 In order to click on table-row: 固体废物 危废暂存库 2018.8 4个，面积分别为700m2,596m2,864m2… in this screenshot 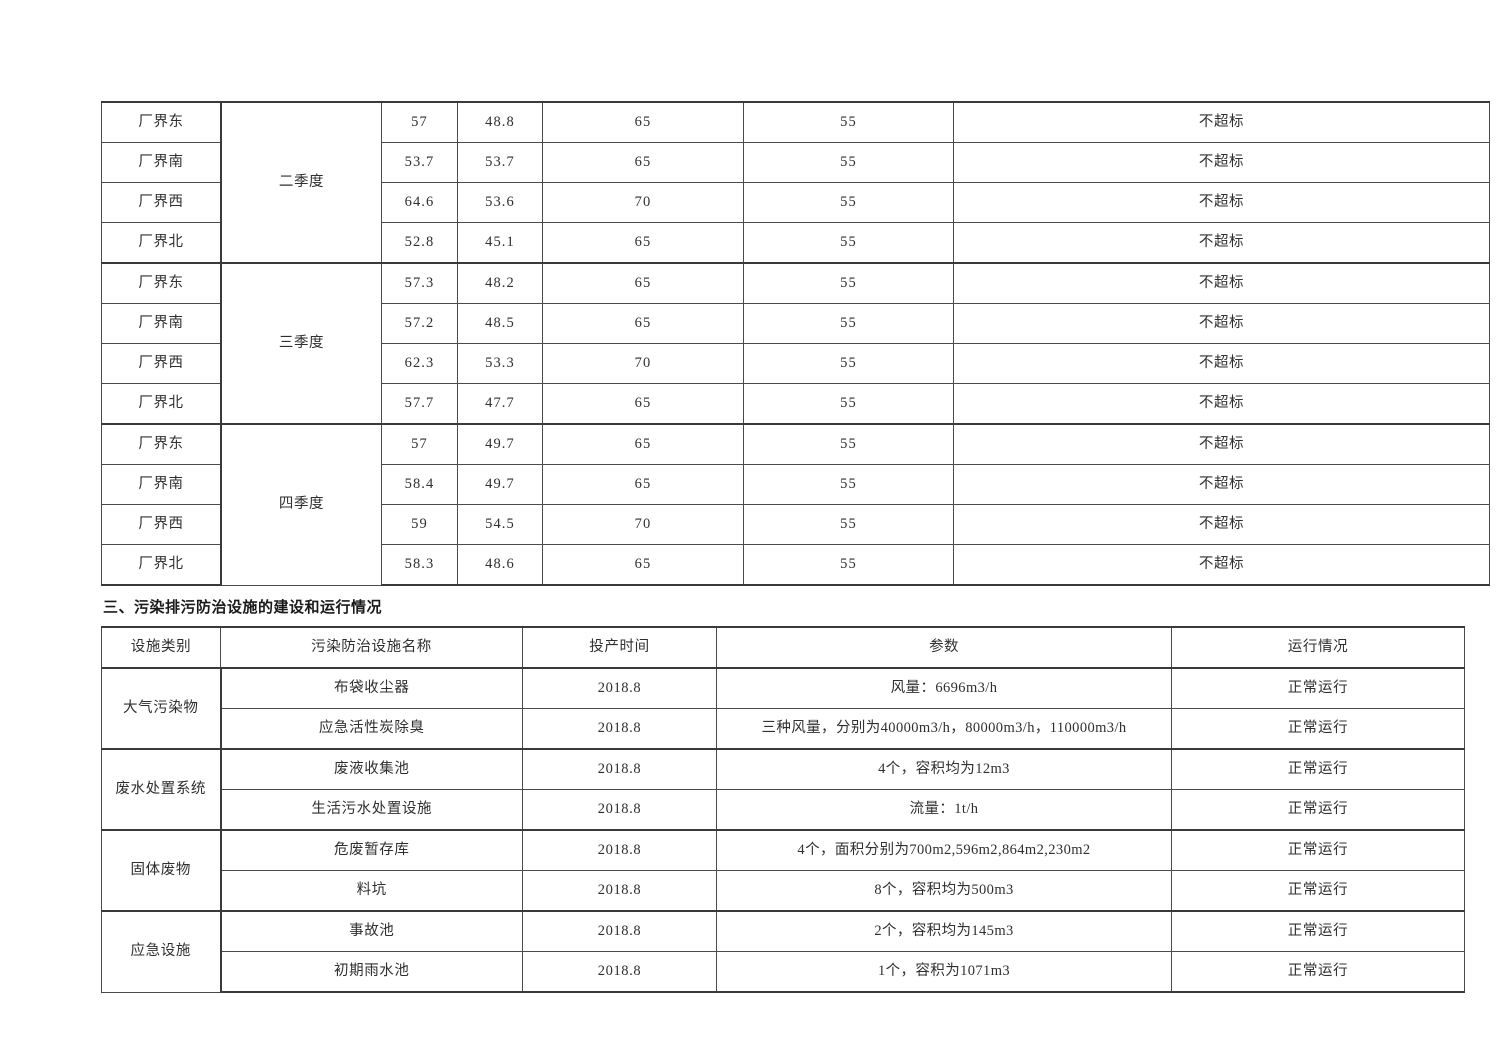, I will do `click(783, 870)`.